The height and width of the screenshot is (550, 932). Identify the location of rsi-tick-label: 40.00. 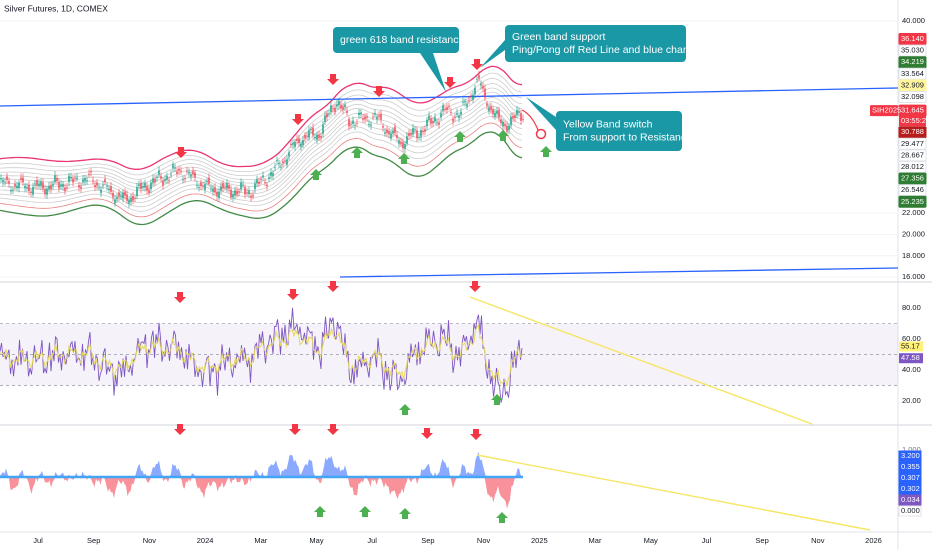
(911, 369).